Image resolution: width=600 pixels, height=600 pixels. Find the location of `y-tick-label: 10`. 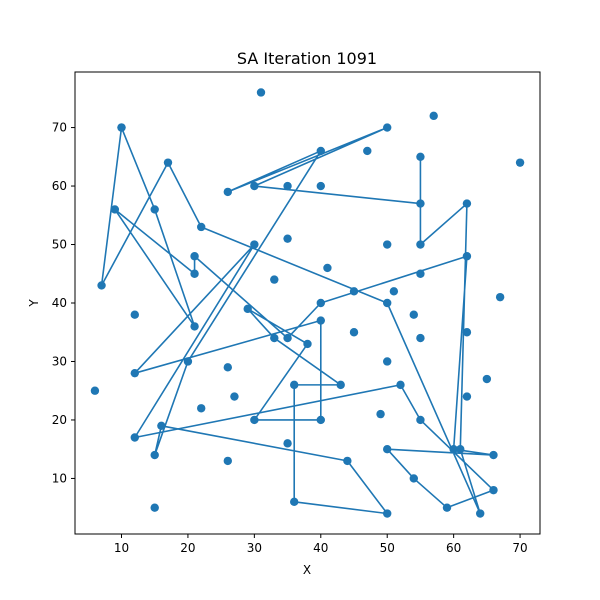

y-tick-label: 10 is located at coordinates (59, 478).